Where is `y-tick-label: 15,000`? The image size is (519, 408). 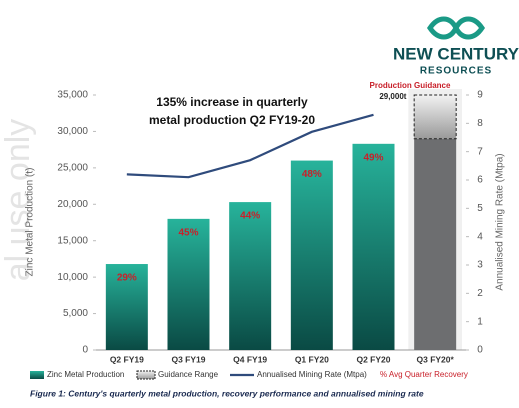 y-tick-label: 15,000 is located at coordinates (72, 240).